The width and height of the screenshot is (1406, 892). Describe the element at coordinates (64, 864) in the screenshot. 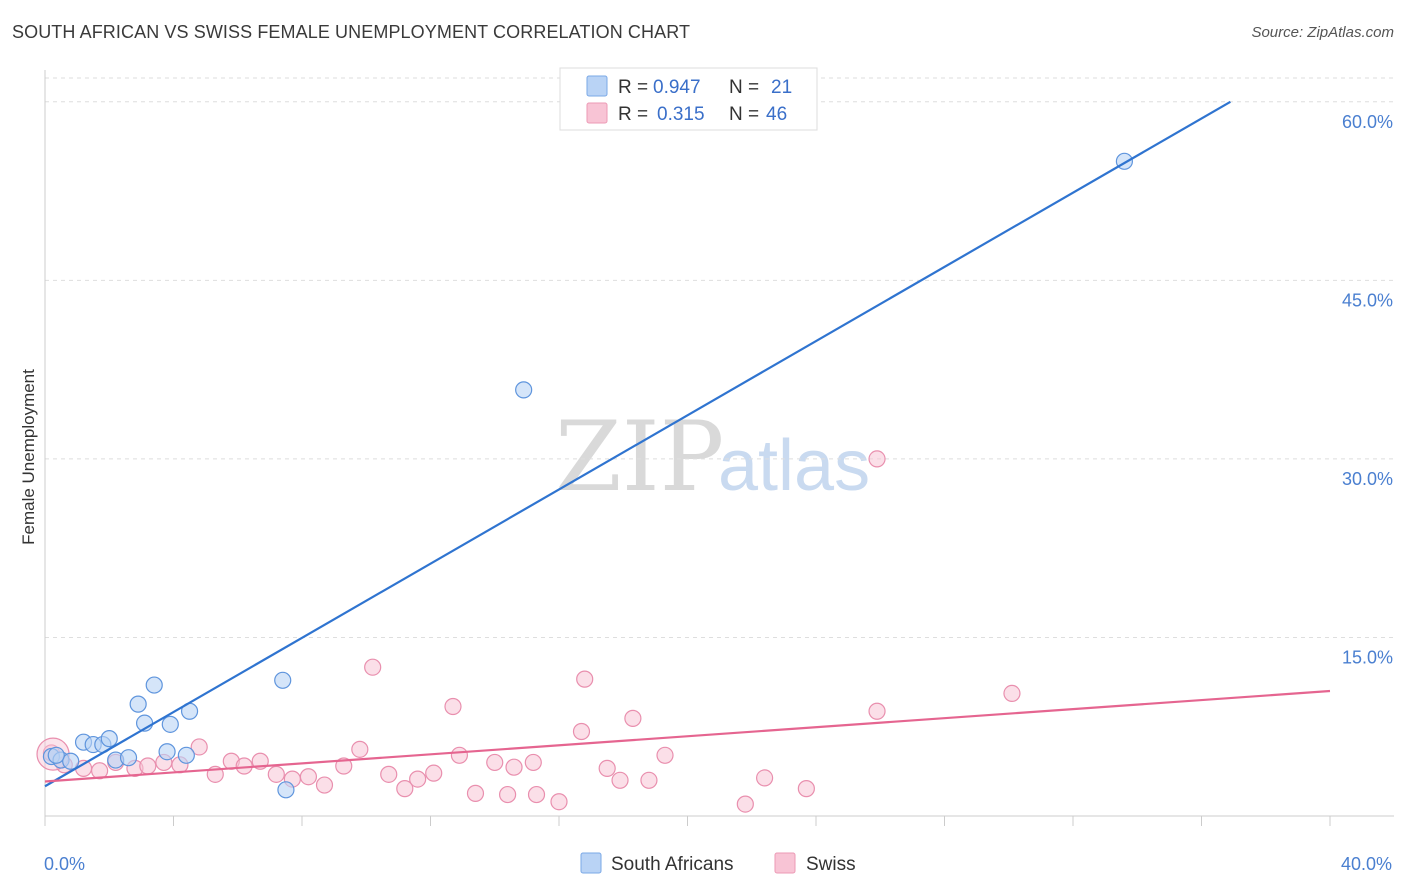

I see `x-tick-label-min: 0.0%` at that location.